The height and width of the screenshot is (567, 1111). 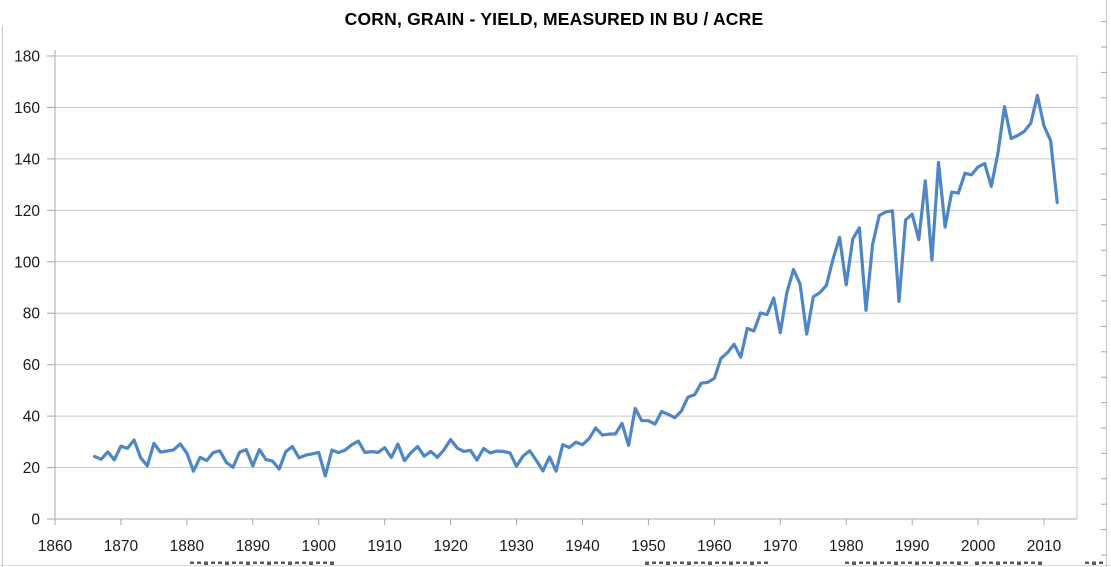 What do you see at coordinates (1044, 546) in the screenshot?
I see `x-tick-label: 2010` at bounding box center [1044, 546].